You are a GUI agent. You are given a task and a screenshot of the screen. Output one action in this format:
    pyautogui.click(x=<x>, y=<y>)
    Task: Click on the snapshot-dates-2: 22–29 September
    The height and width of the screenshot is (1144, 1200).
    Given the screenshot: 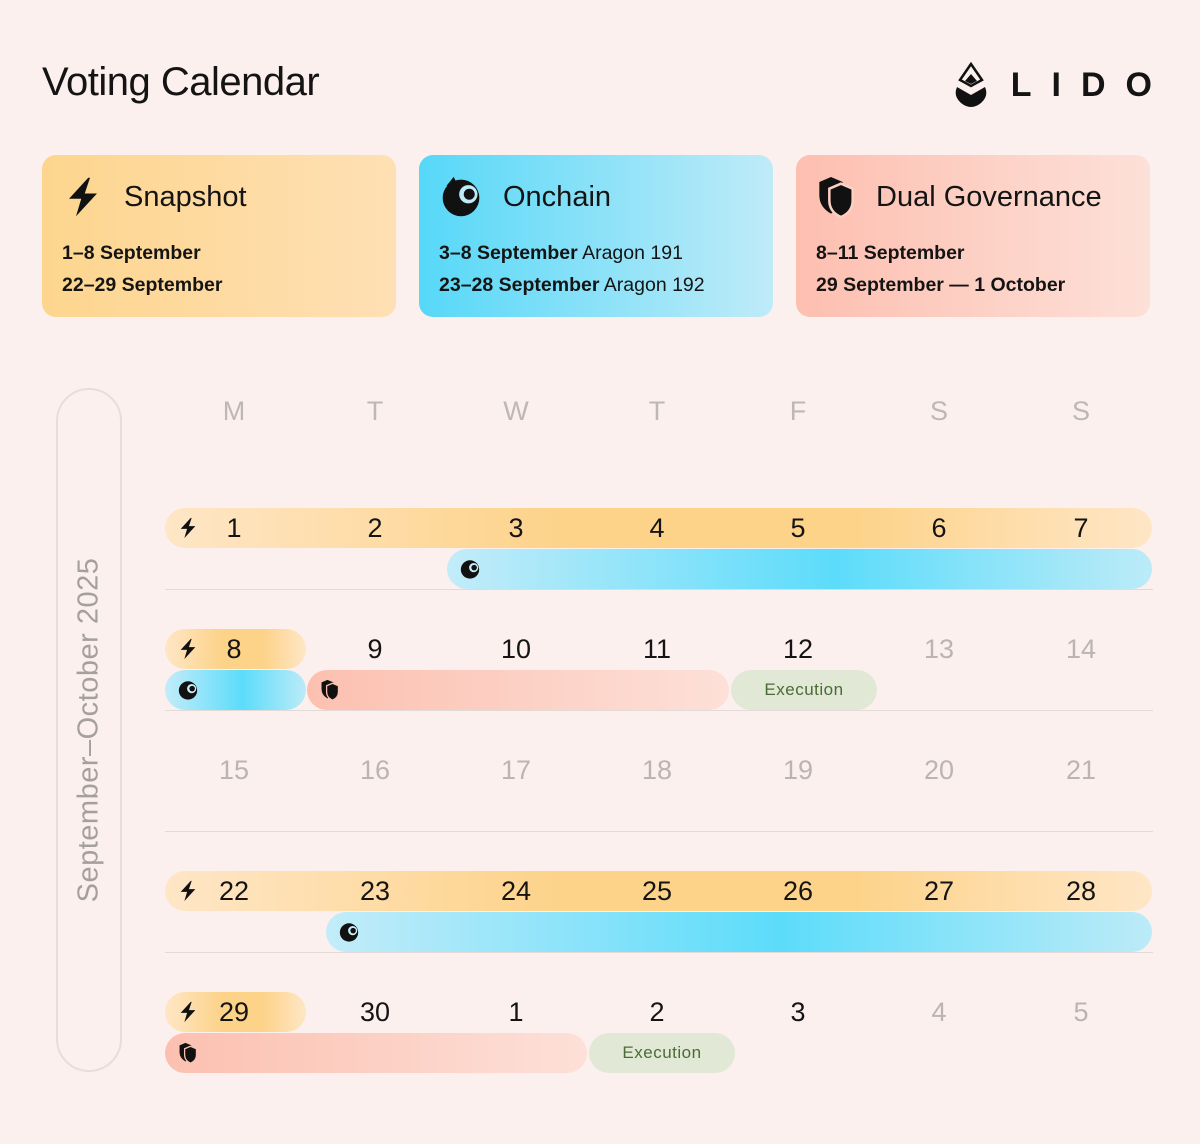 What is the action you would take?
    pyautogui.click(x=142, y=285)
    